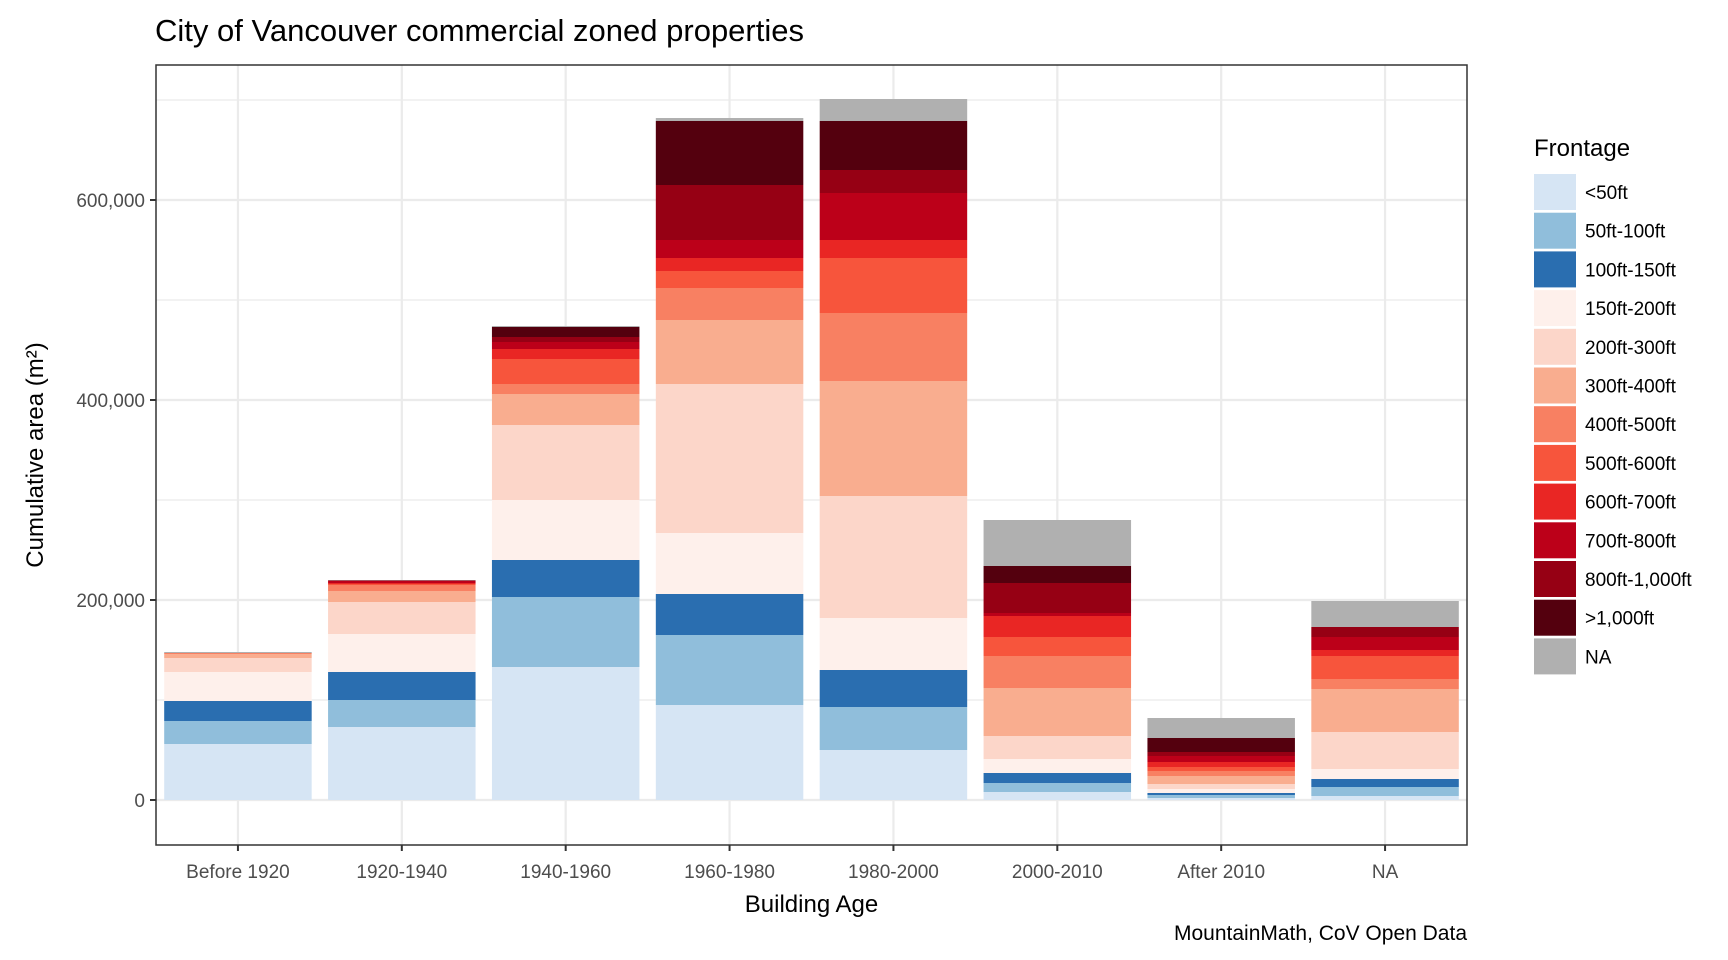 The image size is (1728, 960). I want to click on legend-label: 800ft-1,000ft, so click(1638, 580).